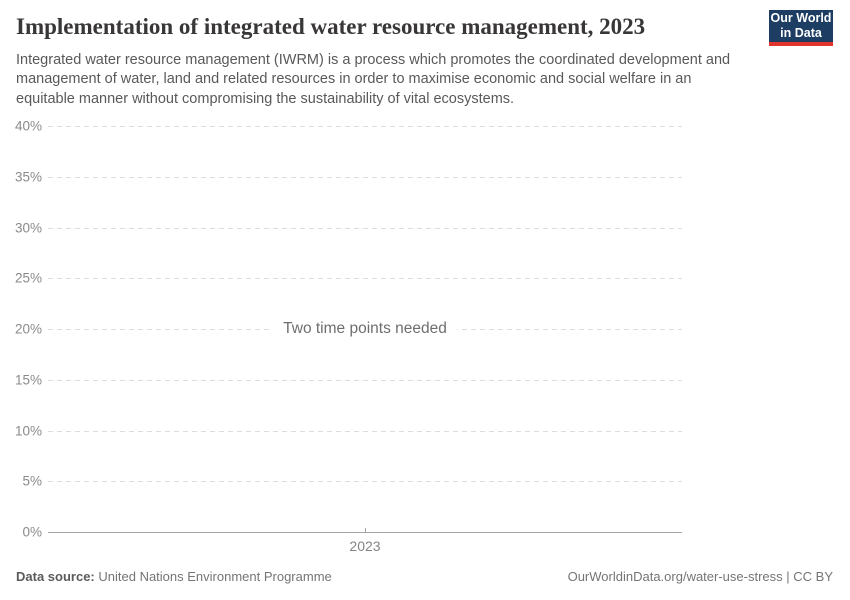 The image size is (850, 600). I want to click on owid-logo-line2: in Data, so click(801, 33).